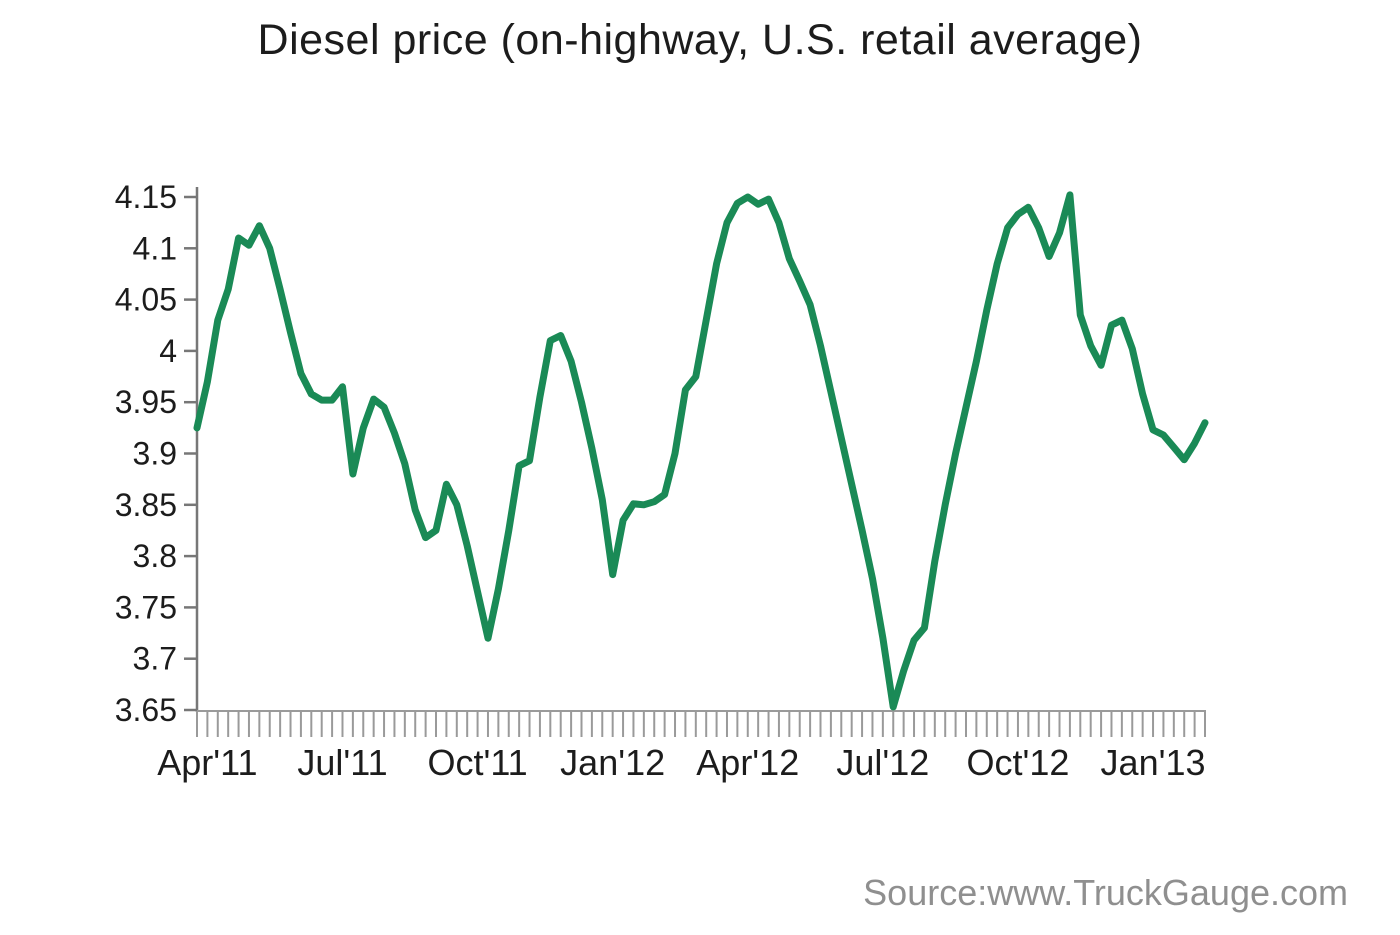 This screenshot has height=935, width=1400. Describe the element at coordinates (146, 710) in the screenshot. I see `y-tick-label: 3.65` at that location.